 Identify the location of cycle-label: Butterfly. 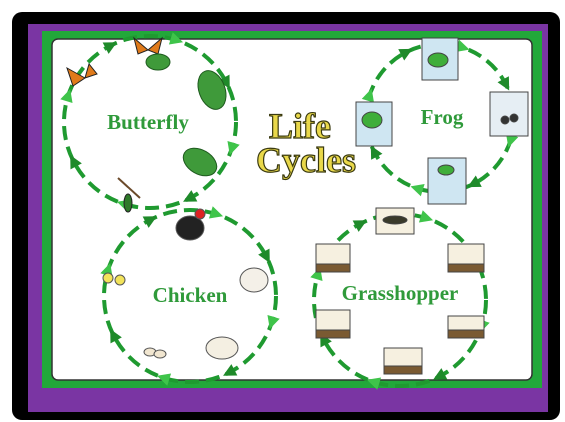
(148, 122).